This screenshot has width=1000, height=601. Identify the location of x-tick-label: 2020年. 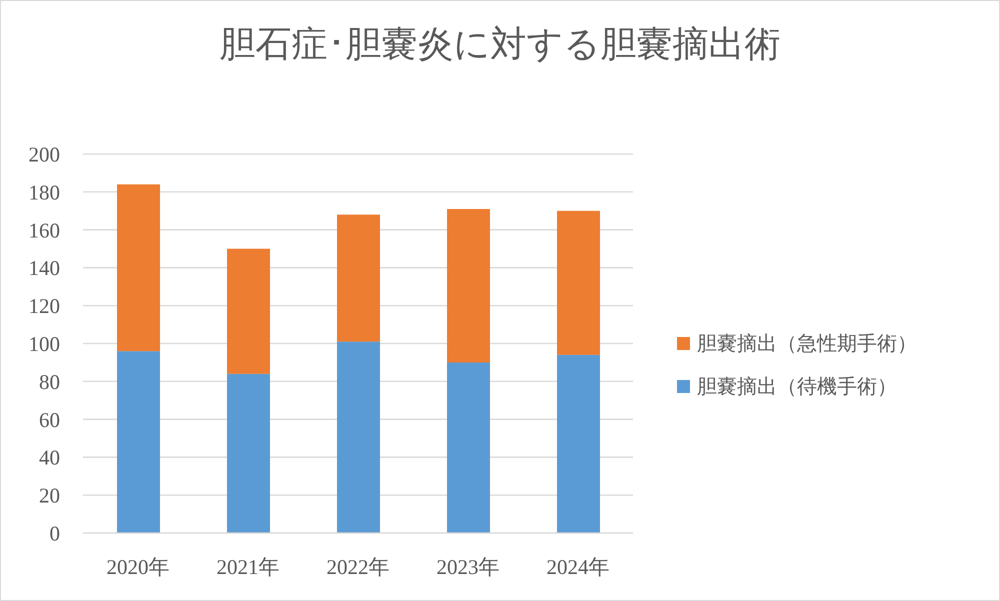
(138, 566).